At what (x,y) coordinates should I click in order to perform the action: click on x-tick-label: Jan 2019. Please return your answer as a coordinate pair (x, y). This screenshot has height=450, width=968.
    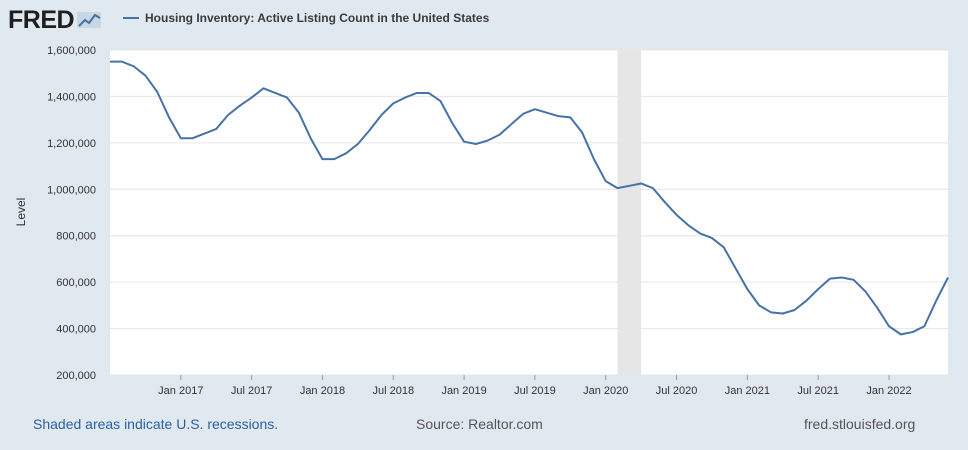
    Looking at the image, I should click on (463, 391).